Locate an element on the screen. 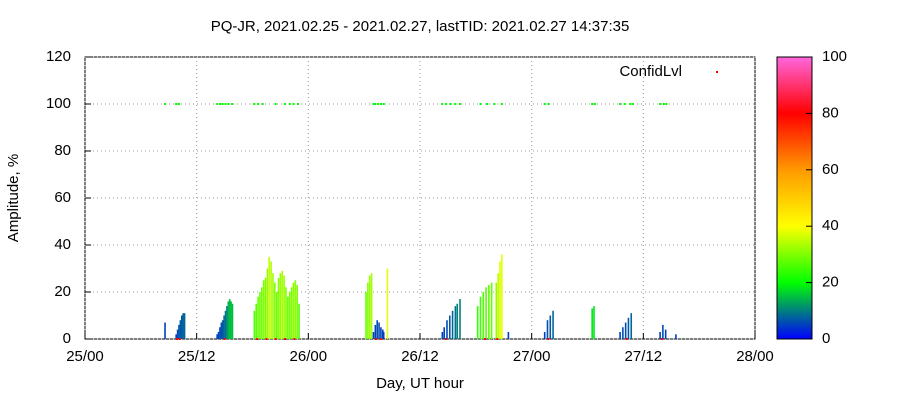 Image resolution: width=900 pixels, height=400 pixels. colorbar-tick-label: 40 is located at coordinates (830, 225).